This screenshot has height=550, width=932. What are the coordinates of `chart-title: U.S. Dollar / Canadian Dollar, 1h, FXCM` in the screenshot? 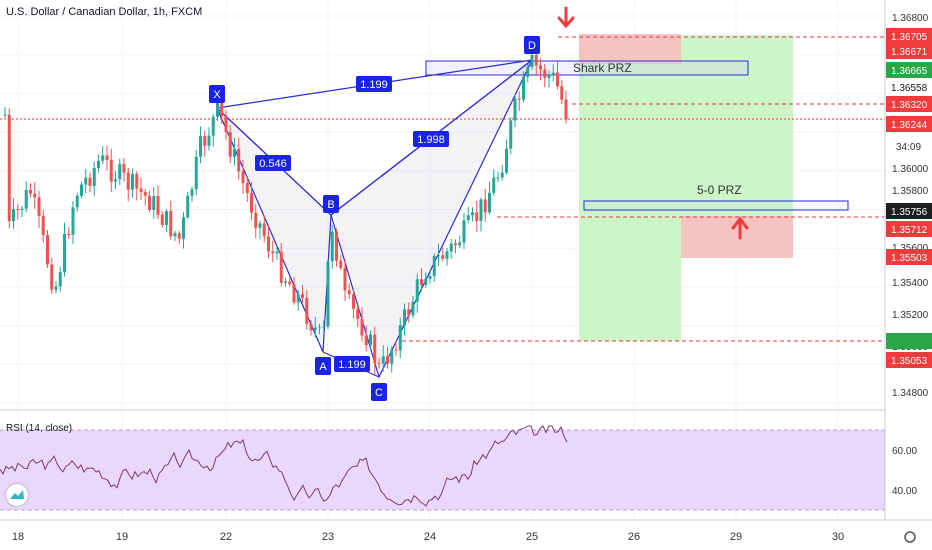 It's located at (104, 12).